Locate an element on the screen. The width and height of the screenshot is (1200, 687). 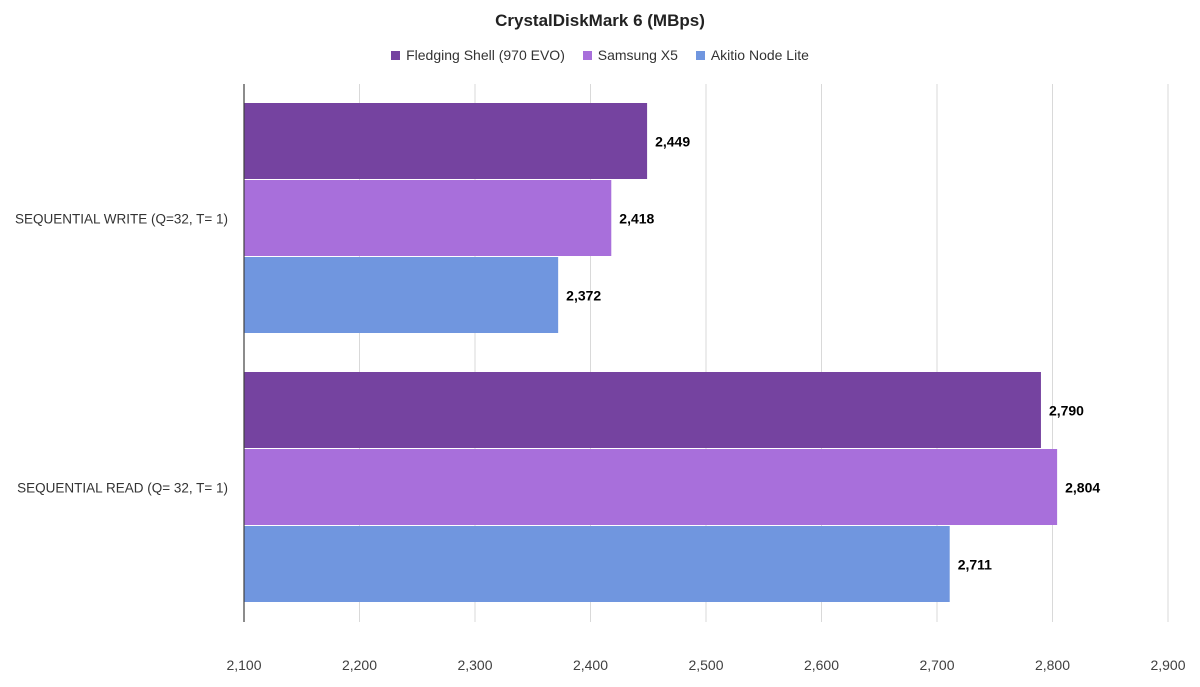
data-label: 2,790 is located at coordinates (1066, 411).